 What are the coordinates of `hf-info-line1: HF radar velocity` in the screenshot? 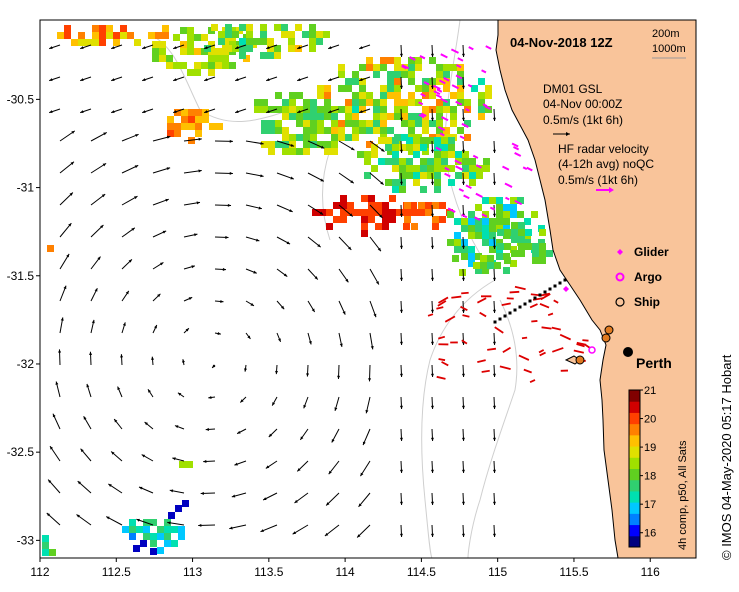 It's located at (603, 149).